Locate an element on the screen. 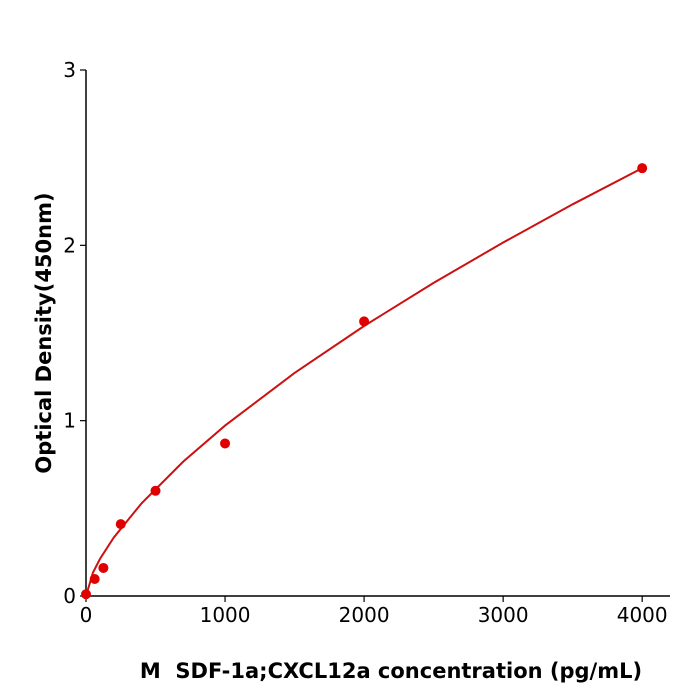 This screenshot has height=700, width=700. x-axis-title: M SDF-1a;CXCL12a concentration (pg/mL) is located at coordinates (391, 671).